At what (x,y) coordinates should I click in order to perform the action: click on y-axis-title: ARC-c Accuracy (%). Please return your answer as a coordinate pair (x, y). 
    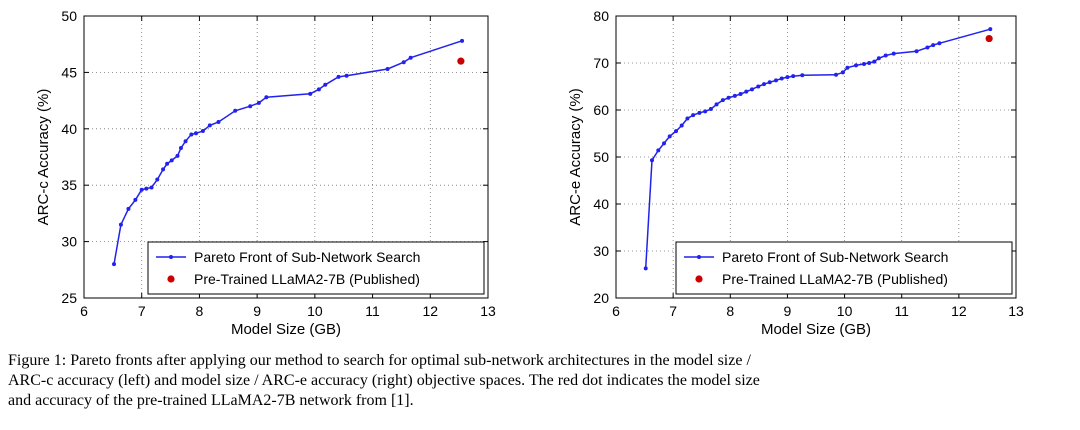
    Looking at the image, I should click on (43, 157).